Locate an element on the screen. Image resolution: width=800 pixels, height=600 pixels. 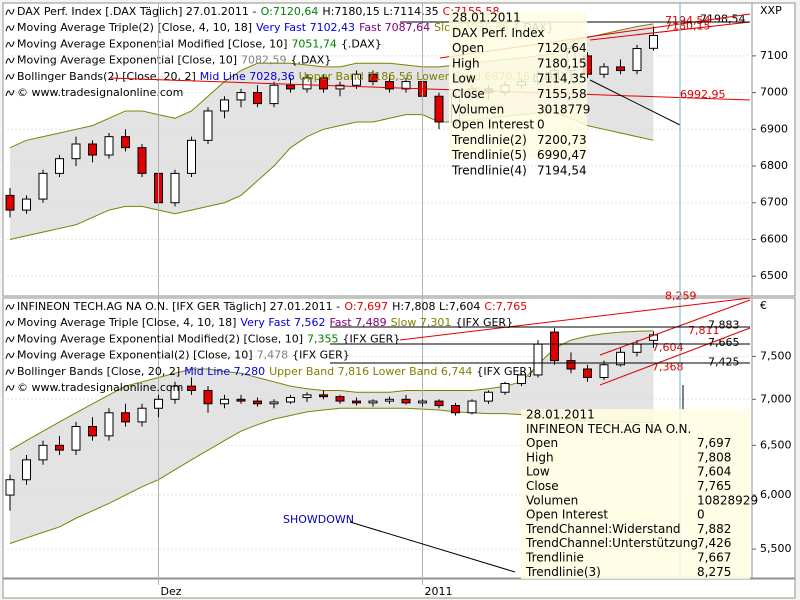
y-tick-label: 6500 is located at coordinates (774, 275).